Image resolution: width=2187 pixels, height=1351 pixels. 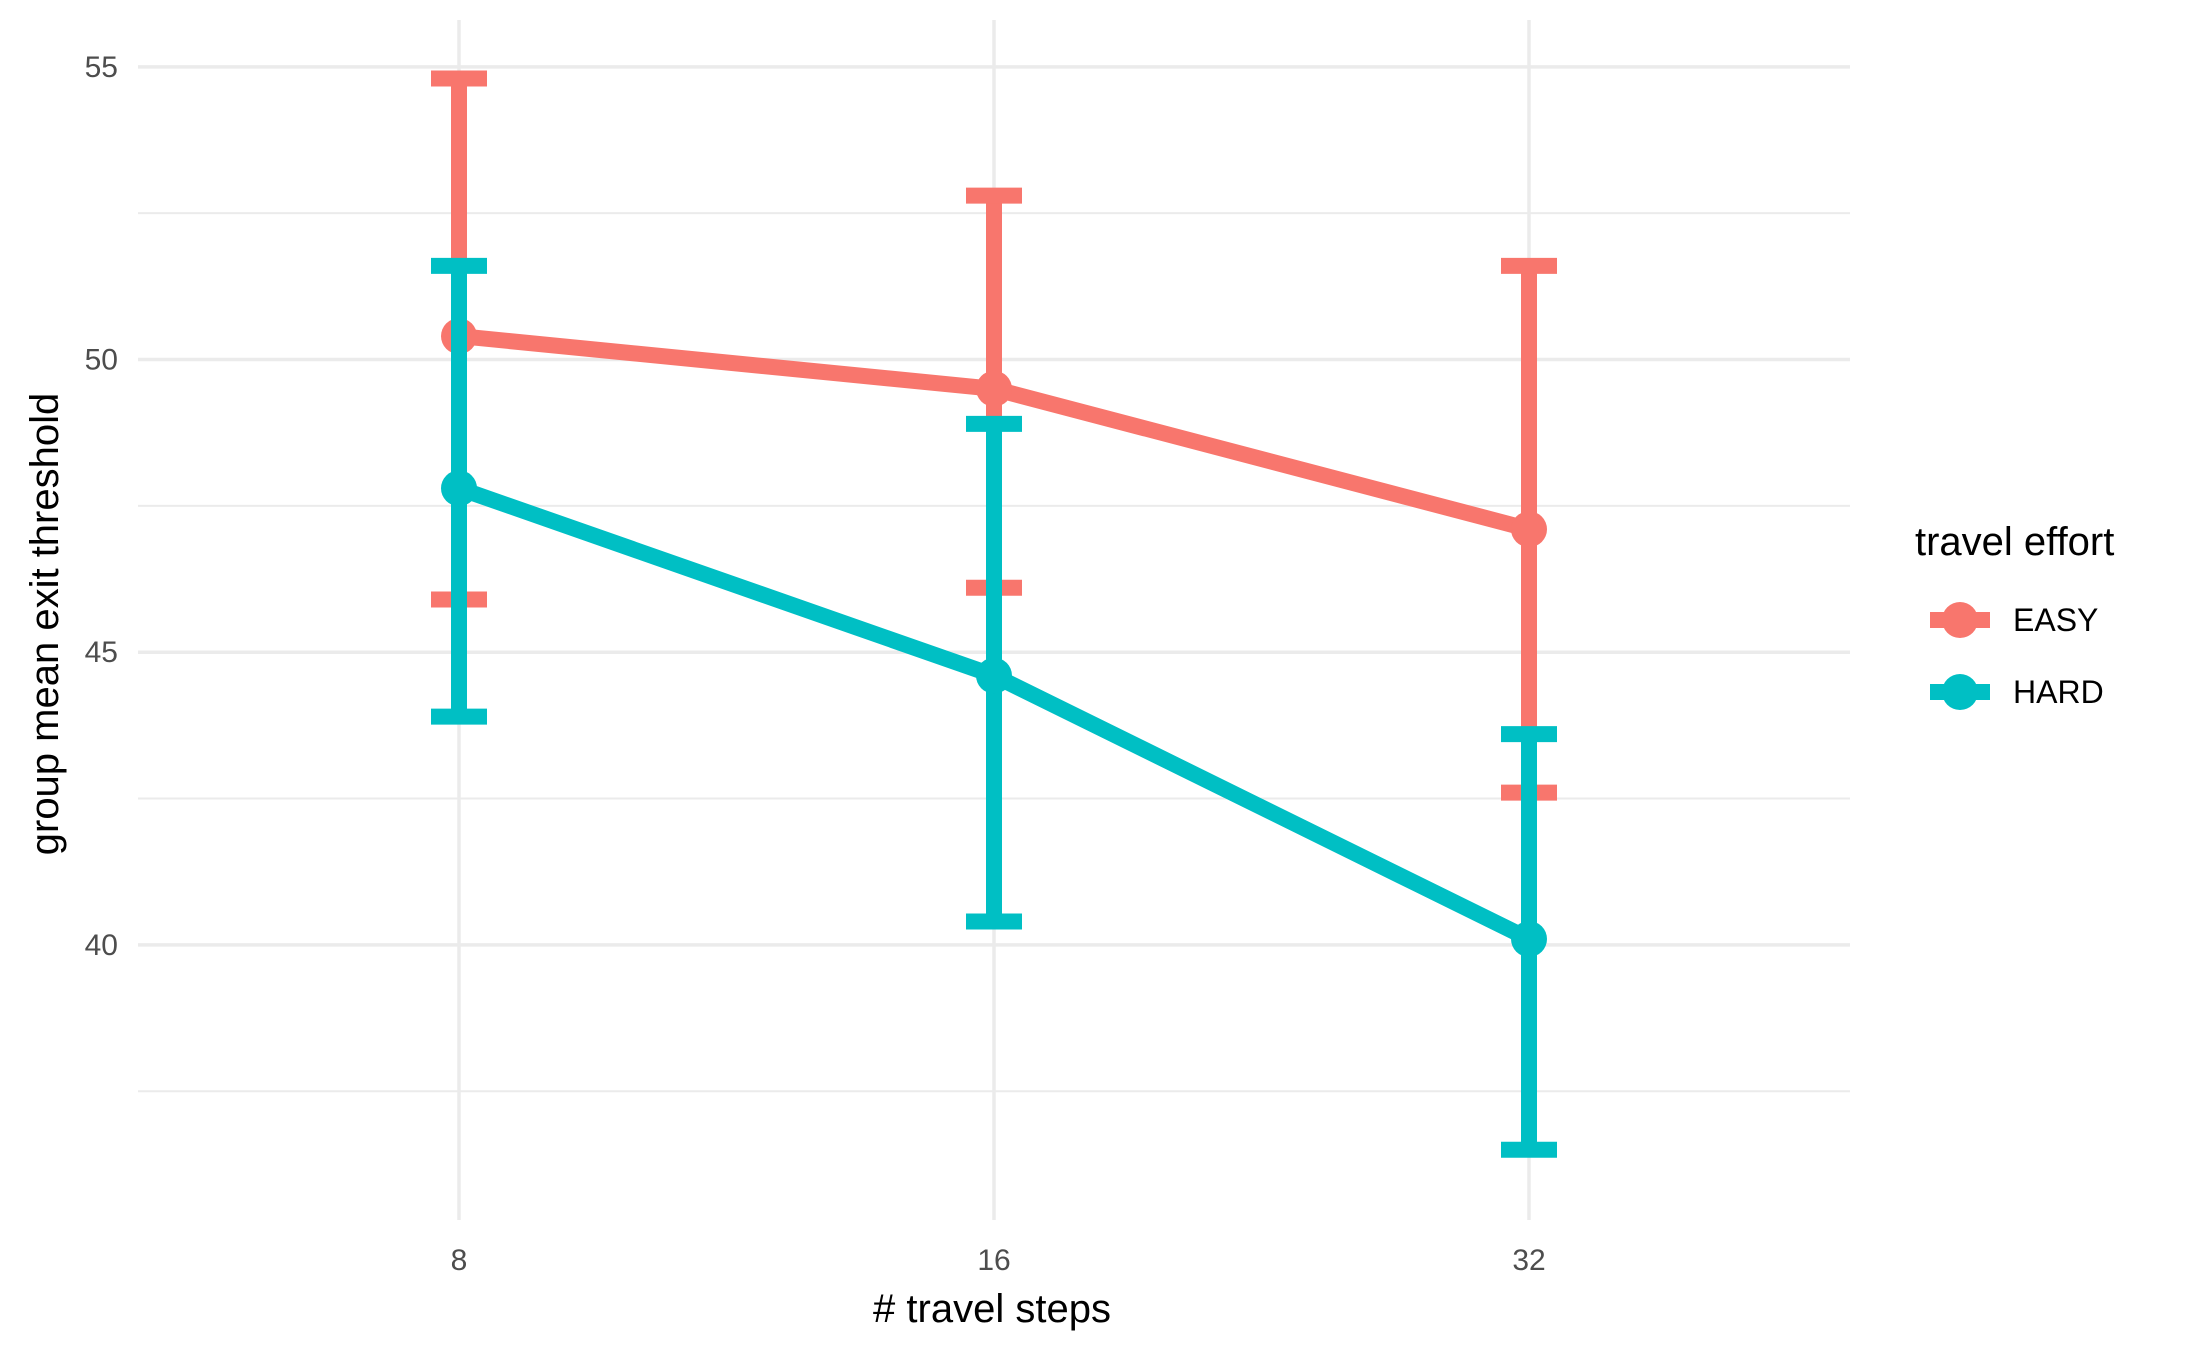 I want to click on y-tick-label: 50, so click(x=101, y=360).